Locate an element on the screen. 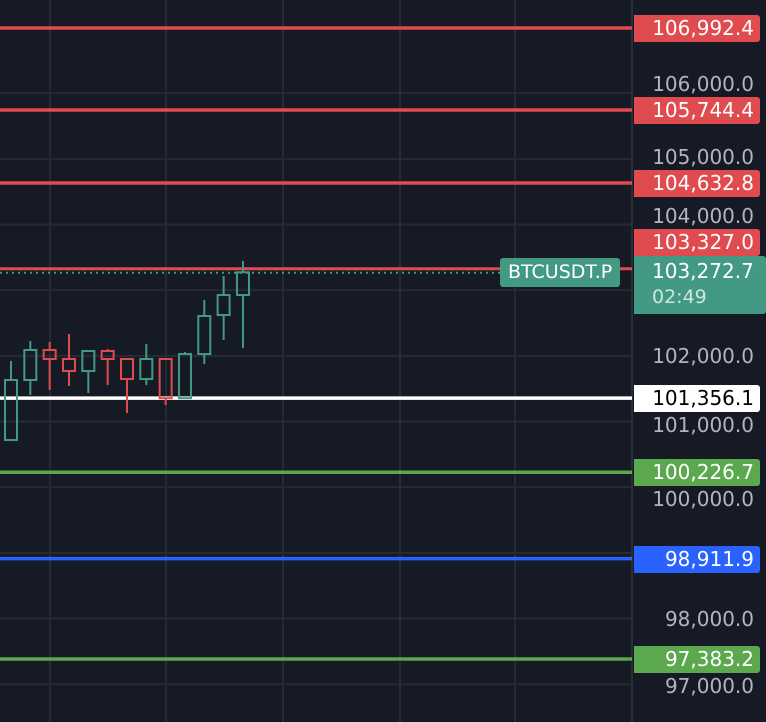 Image resolution: width=766 pixels, height=722 pixels. price-line-label: 106,992.4 is located at coordinates (697, 28).